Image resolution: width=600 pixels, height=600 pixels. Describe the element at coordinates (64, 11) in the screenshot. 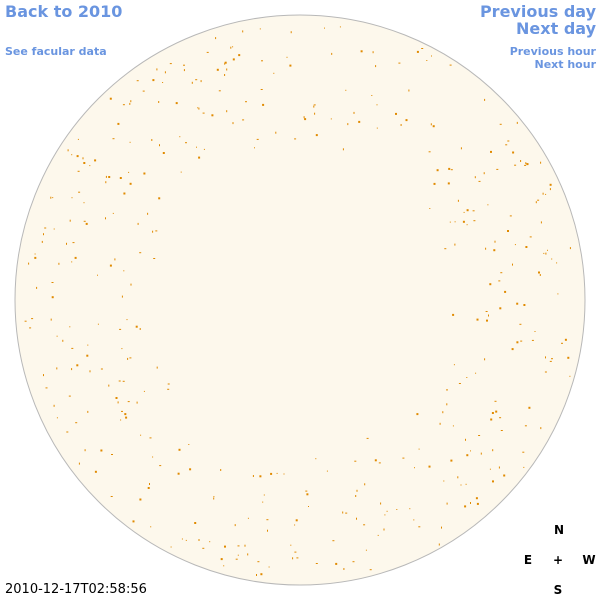

I see `back-link: Back to 2010` at that location.